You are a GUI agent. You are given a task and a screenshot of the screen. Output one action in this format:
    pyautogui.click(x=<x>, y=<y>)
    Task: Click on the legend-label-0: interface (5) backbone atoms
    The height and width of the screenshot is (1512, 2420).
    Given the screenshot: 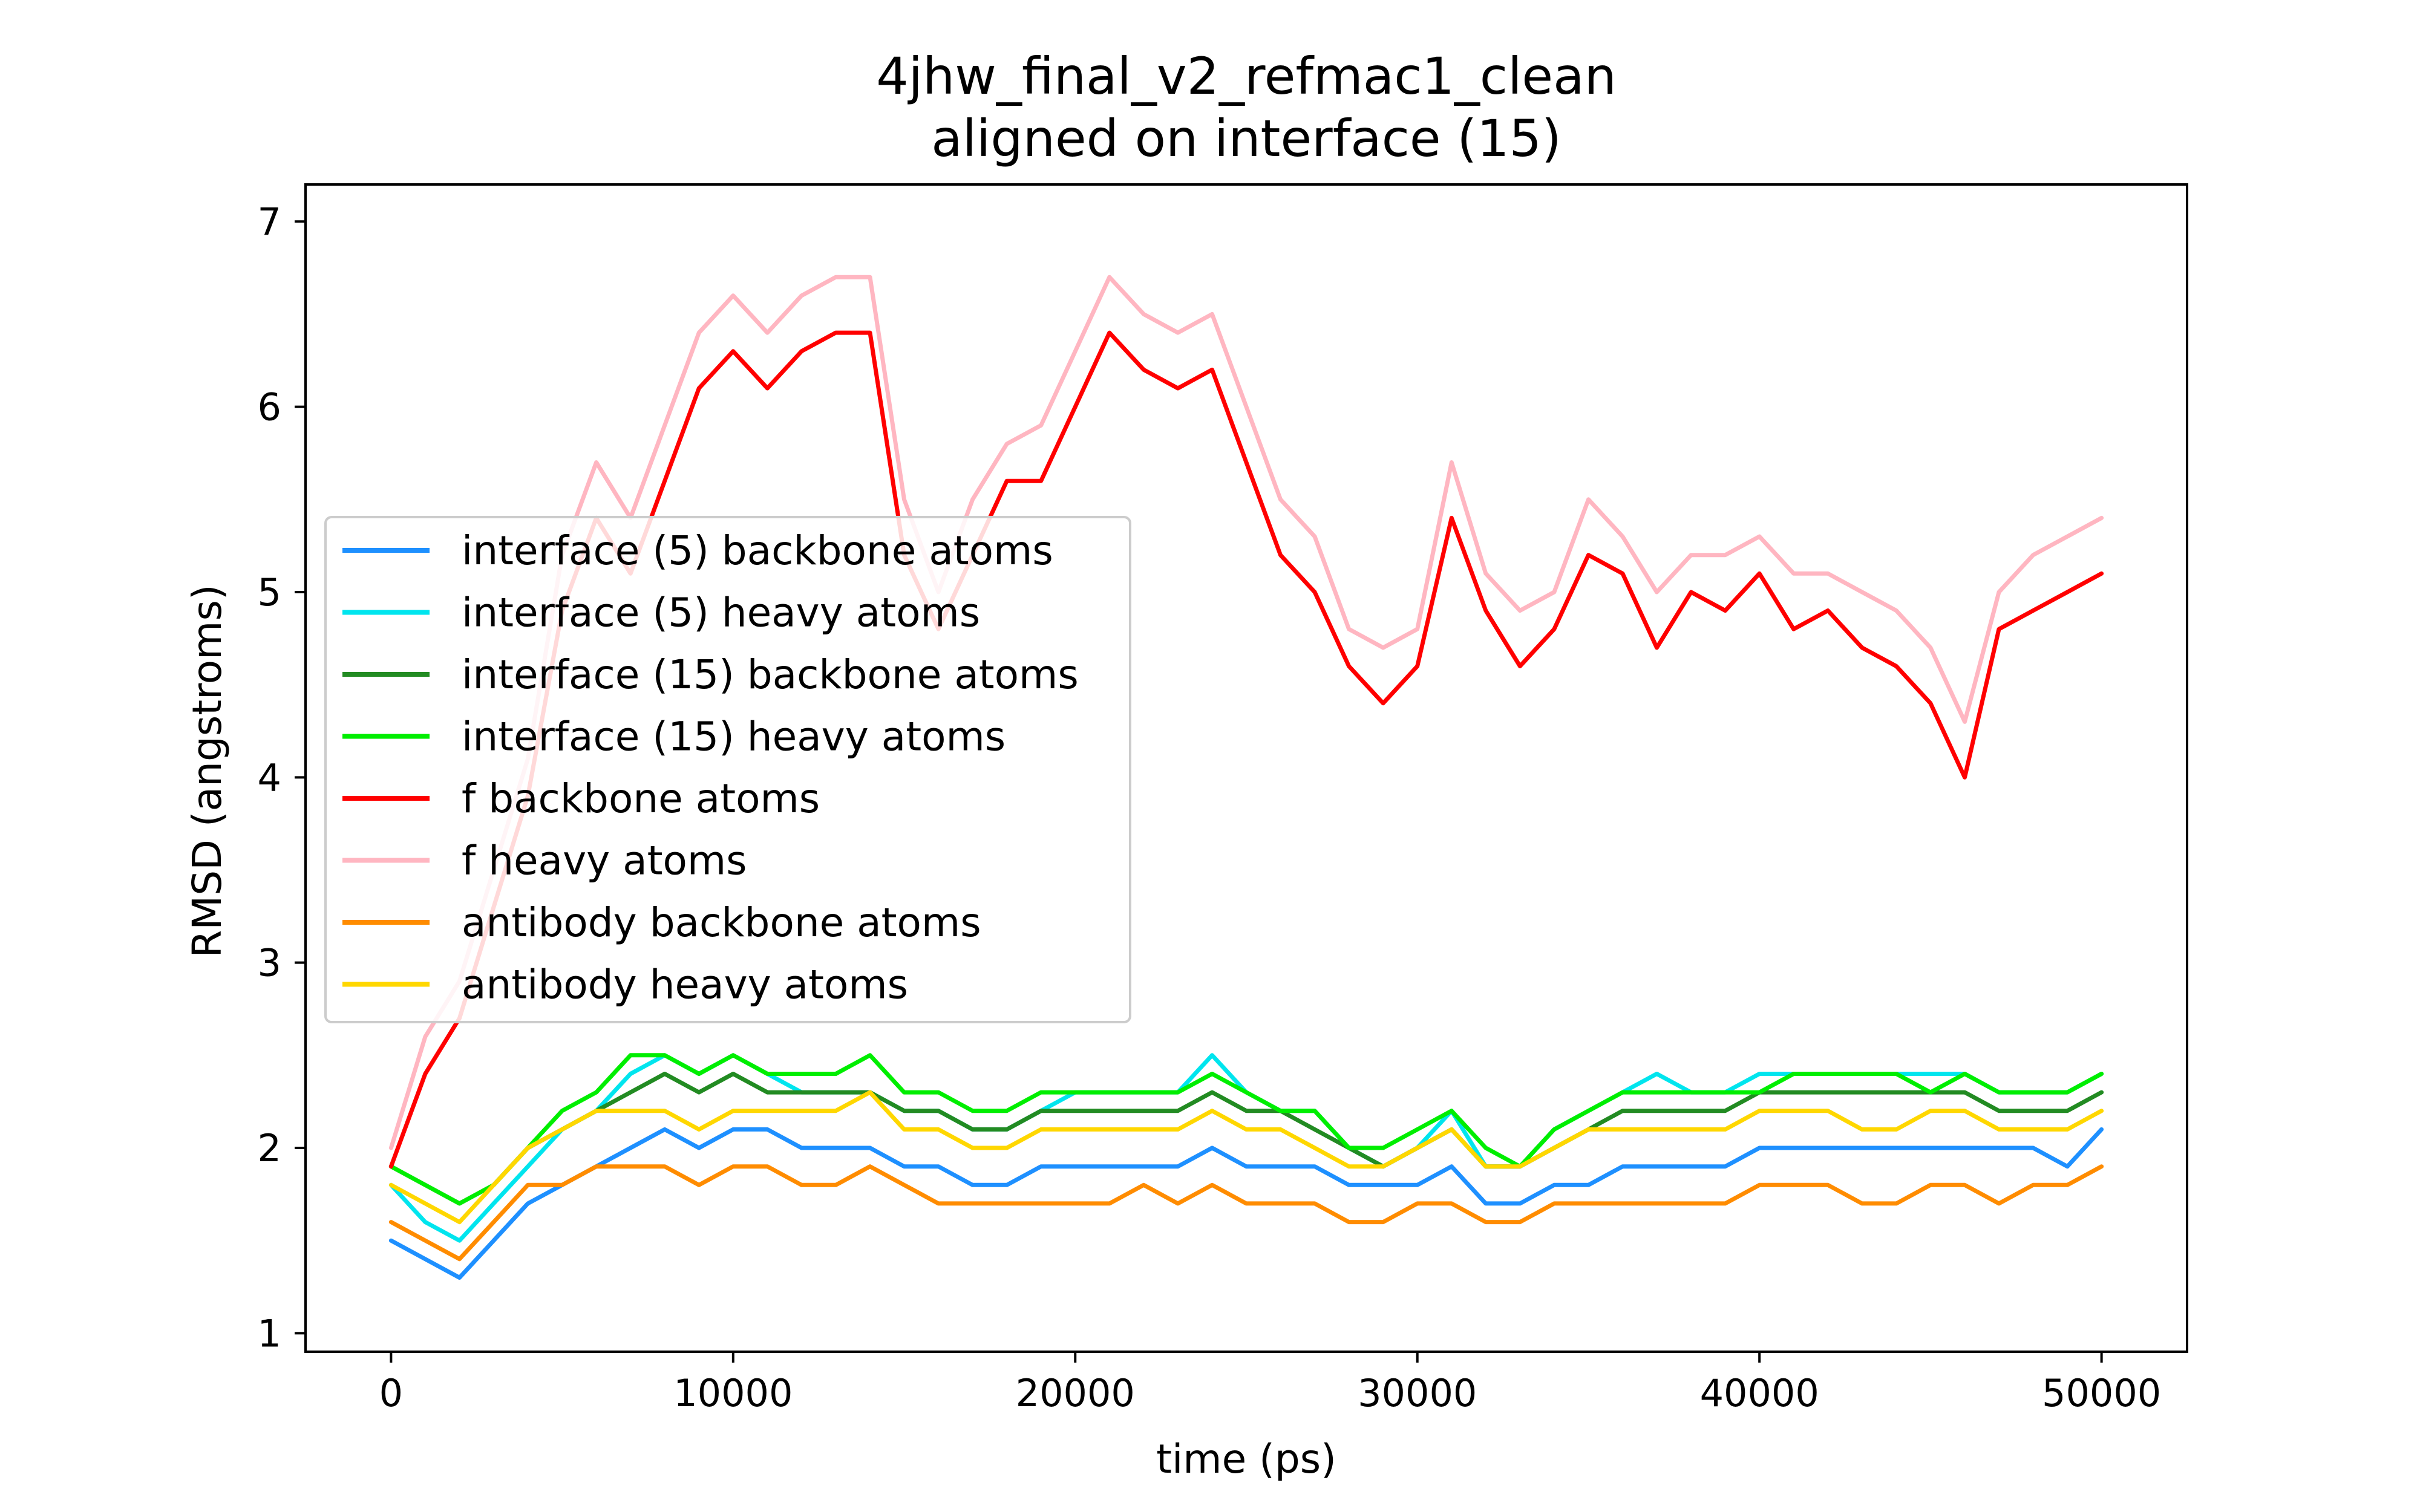 What is the action you would take?
    pyautogui.click(x=757, y=550)
    